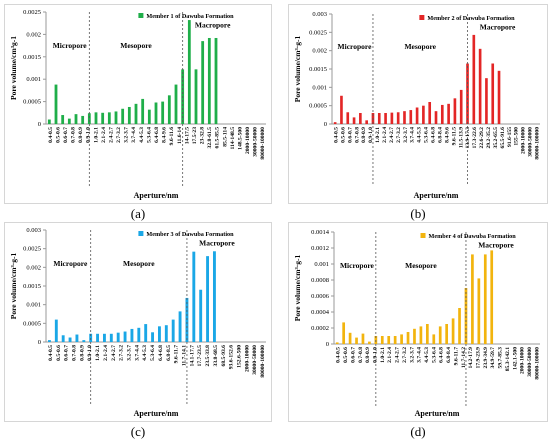  What do you see at coordinates (233, 138) in the screenshot?
I see `x-tick-label: 114-148.5` at bounding box center [233, 138].